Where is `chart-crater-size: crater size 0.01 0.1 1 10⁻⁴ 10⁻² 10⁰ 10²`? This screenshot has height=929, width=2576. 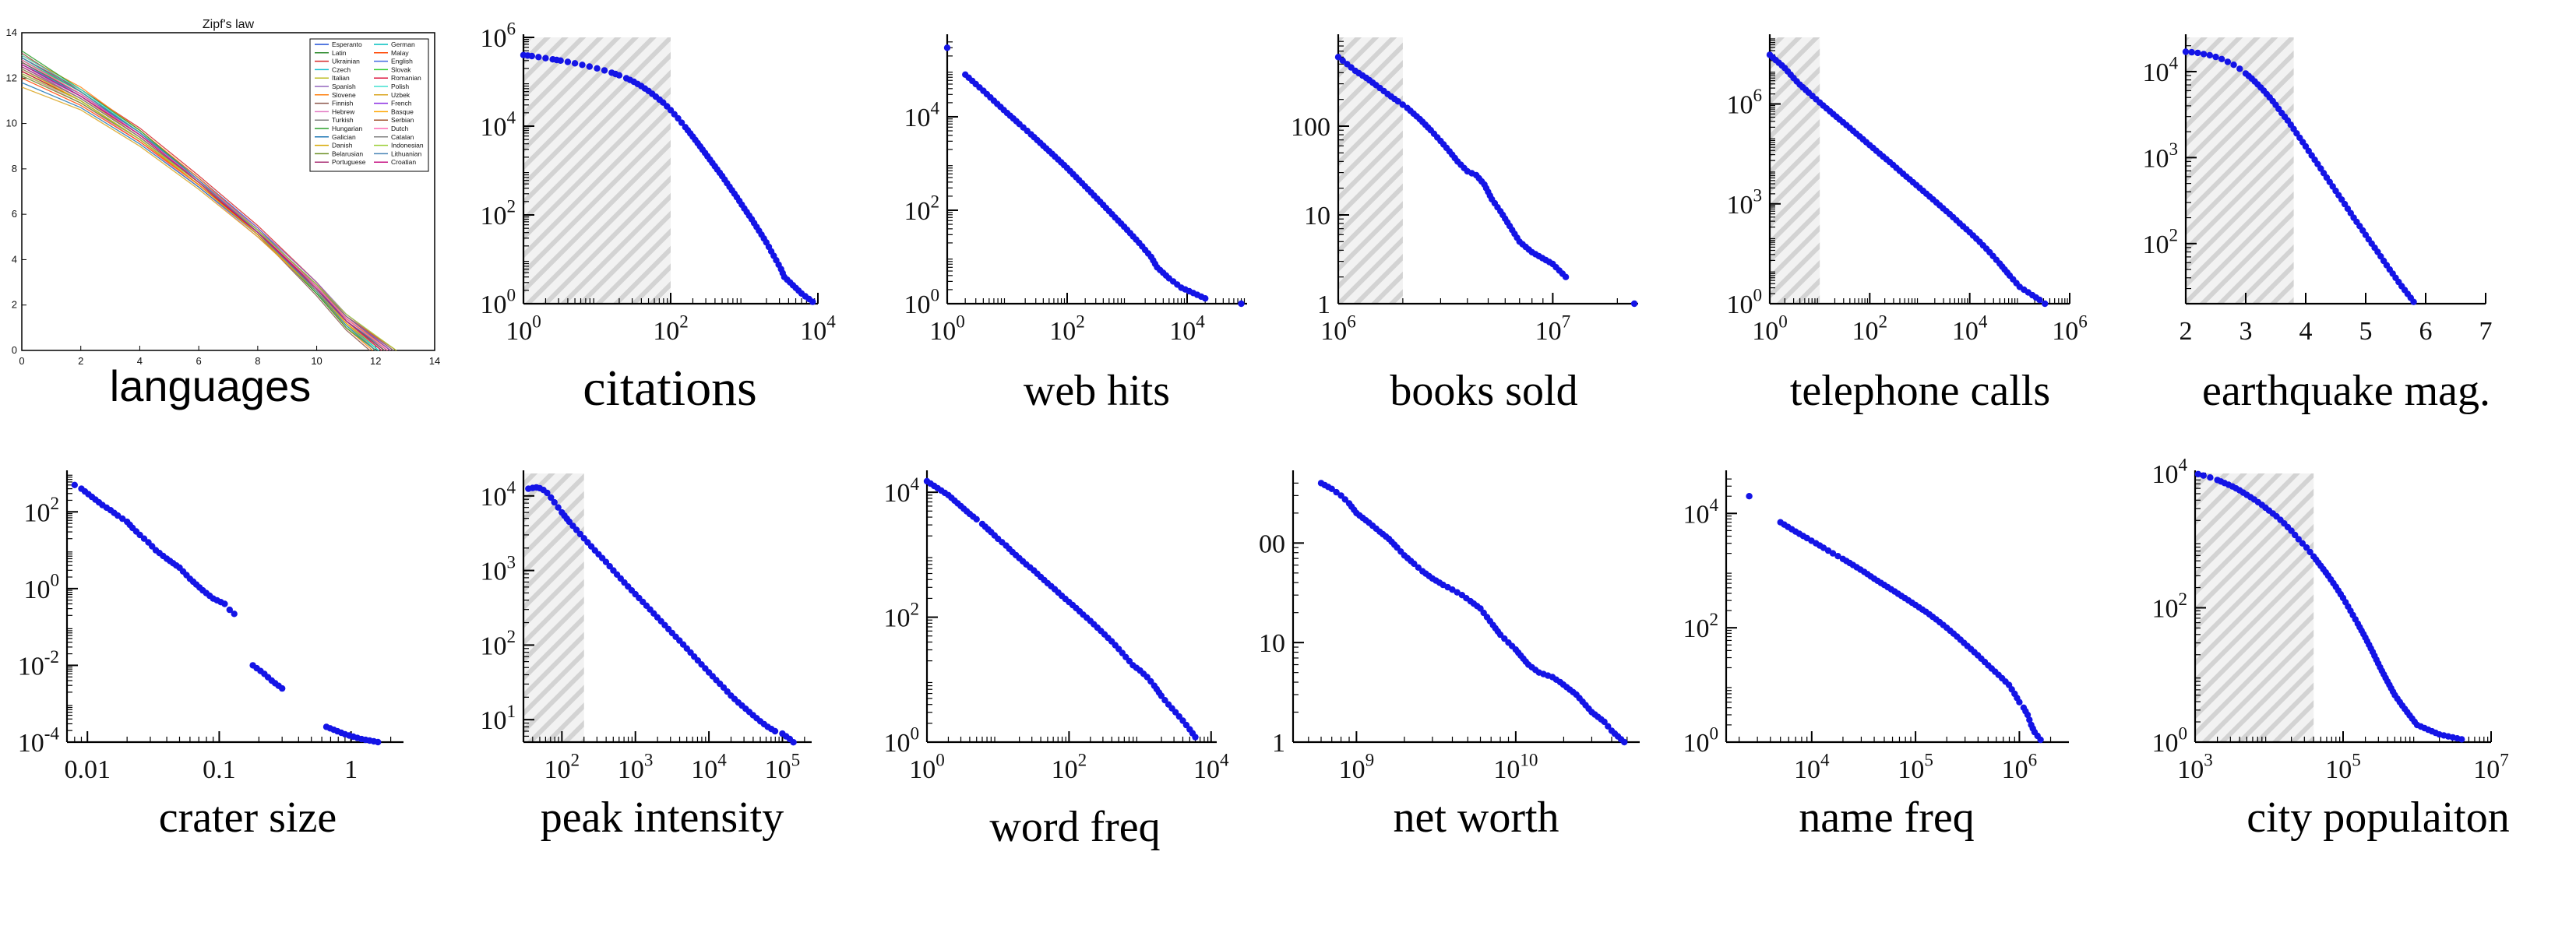
chart-crater-size: crater size 0.01 0.1 1 10⁻⁴ 10⁻² 10⁰ 10² is located at coordinates (211, 656).